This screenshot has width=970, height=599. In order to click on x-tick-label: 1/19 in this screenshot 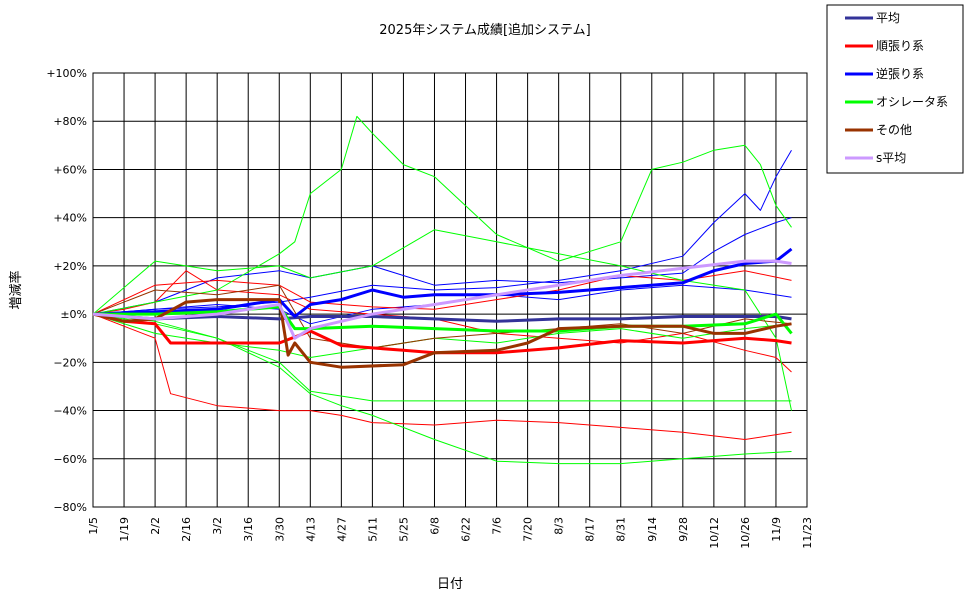, I will do `click(124, 529)`.